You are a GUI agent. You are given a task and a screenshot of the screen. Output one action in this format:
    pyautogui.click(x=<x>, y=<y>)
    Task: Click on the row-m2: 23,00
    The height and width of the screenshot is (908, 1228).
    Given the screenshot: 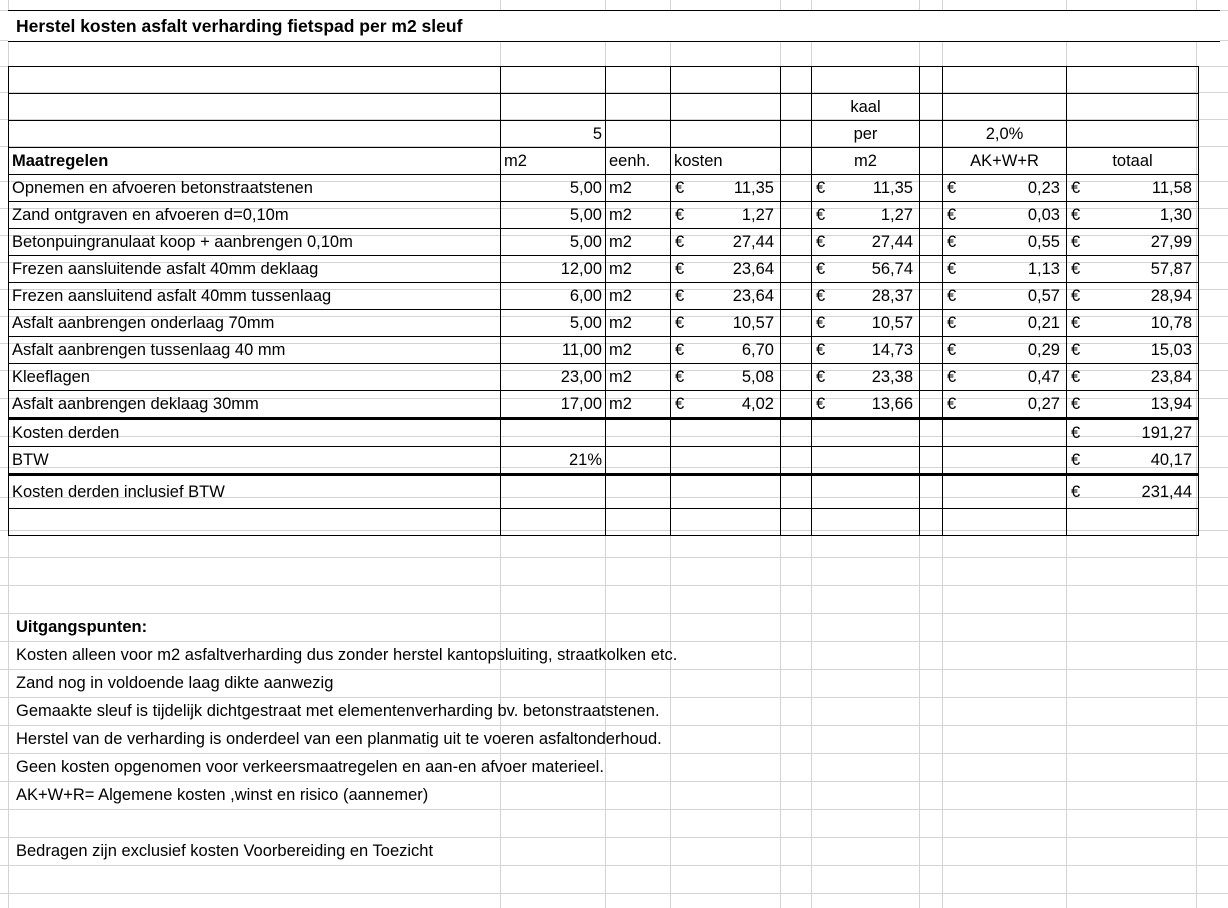 What is the action you would take?
    pyautogui.click(x=553, y=377)
    